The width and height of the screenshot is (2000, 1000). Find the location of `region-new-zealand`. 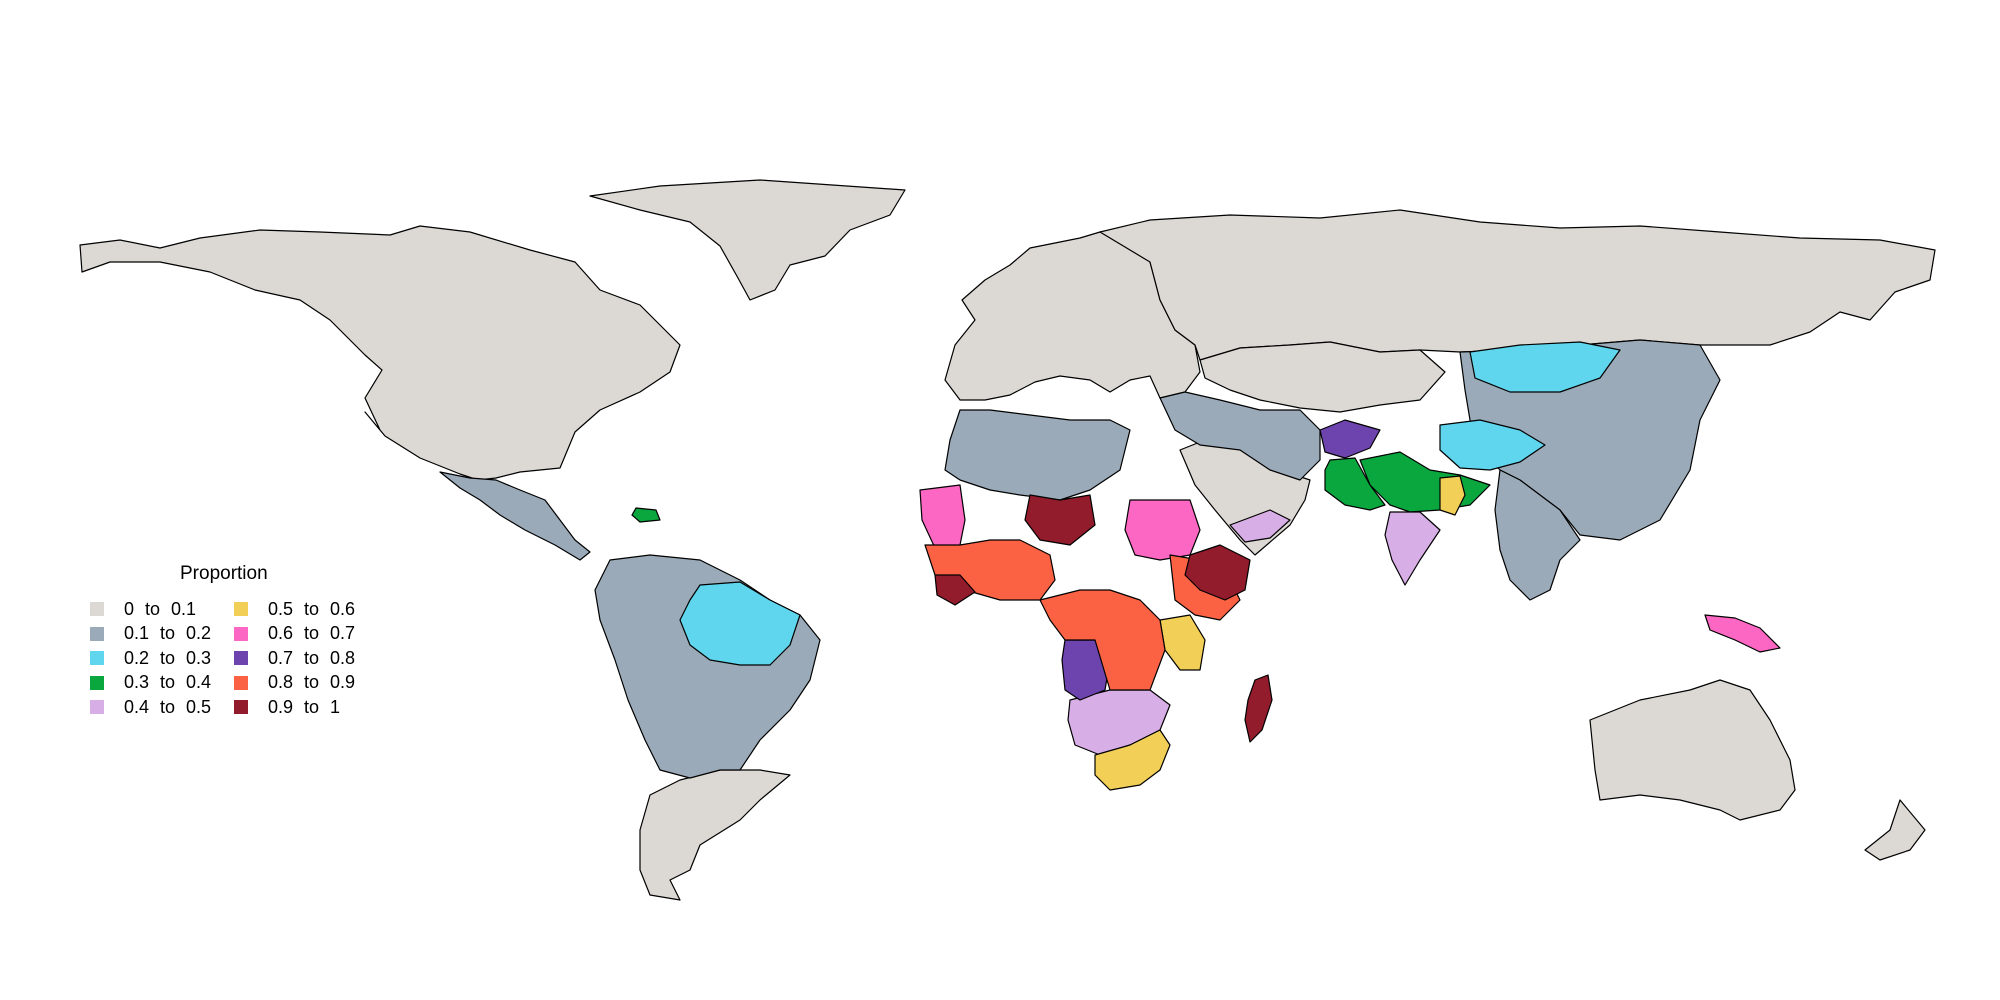

region-new-zealand is located at coordinates (1895, 830).